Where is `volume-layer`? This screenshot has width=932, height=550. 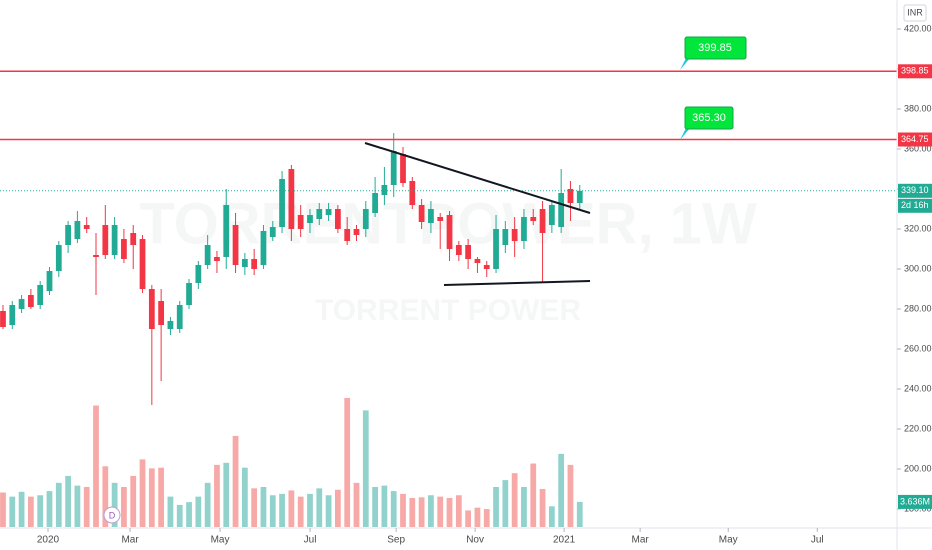 volume-layer is located at coordinates (291, 462).